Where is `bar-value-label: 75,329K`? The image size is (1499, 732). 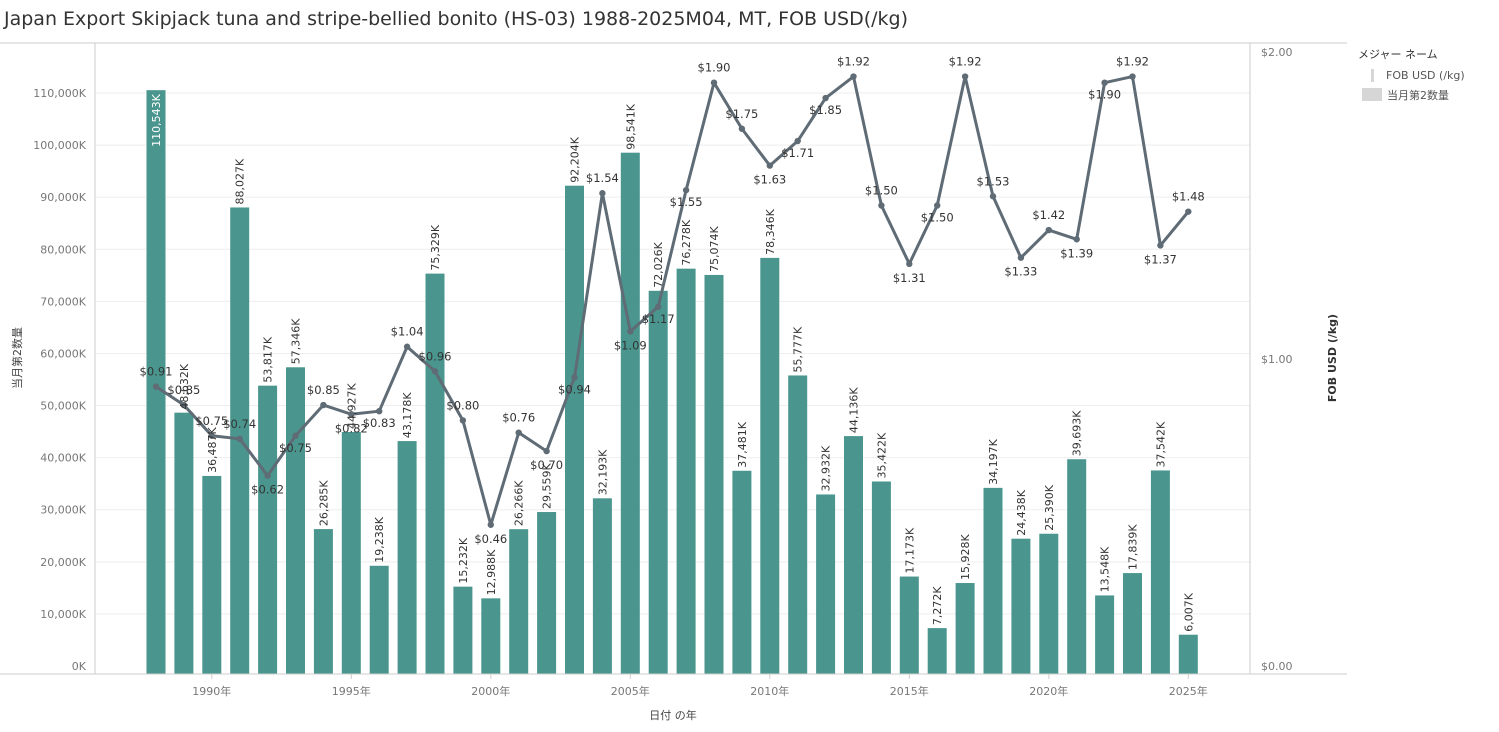
bar-value-label: 75,329K is located at coordinates (435, 247).